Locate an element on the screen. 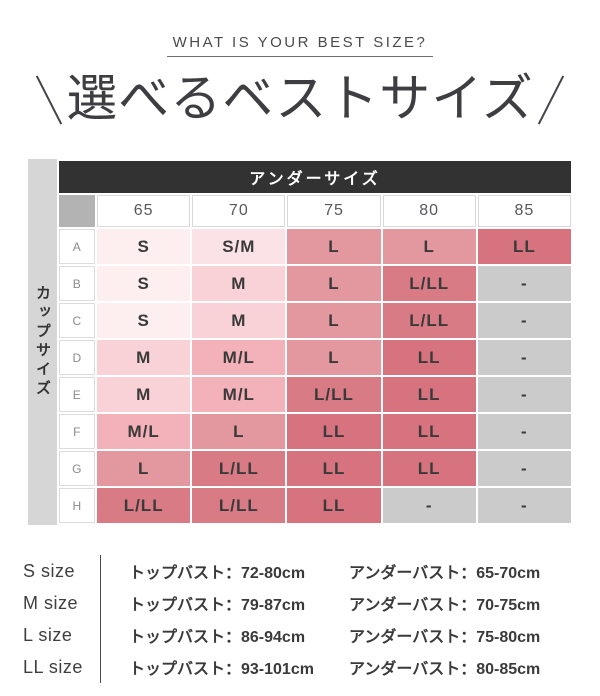 This screenshot has width=600, height=696. cup-row-label: H is located at coordinates (77, 505).